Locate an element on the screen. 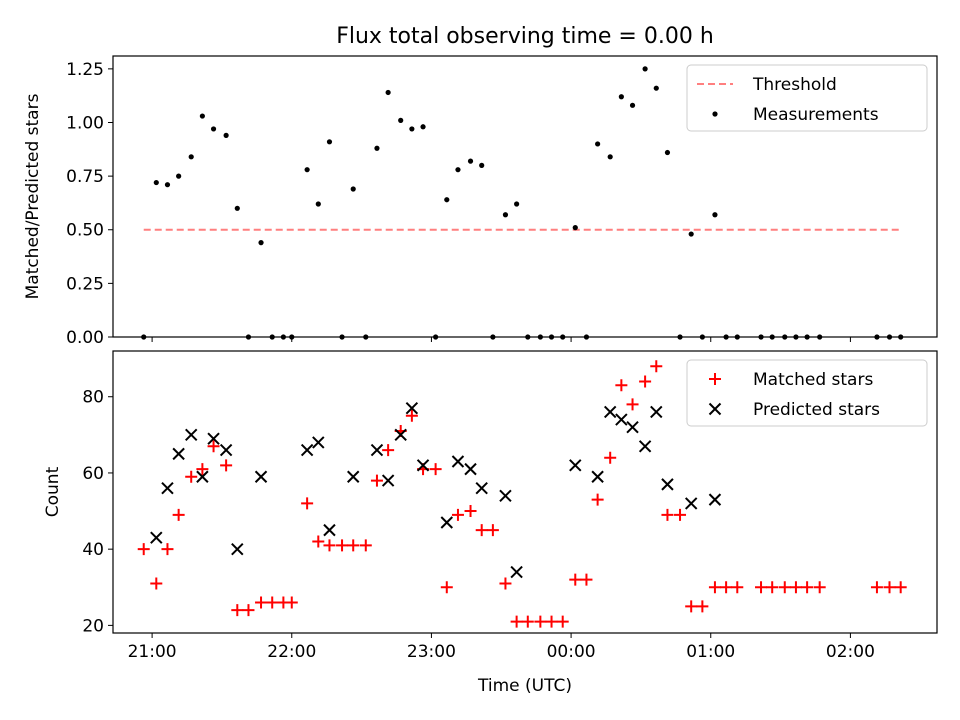 This screenshot has width=960, height=720. y-tick-label: 80 is located at coordinates (93, 398).